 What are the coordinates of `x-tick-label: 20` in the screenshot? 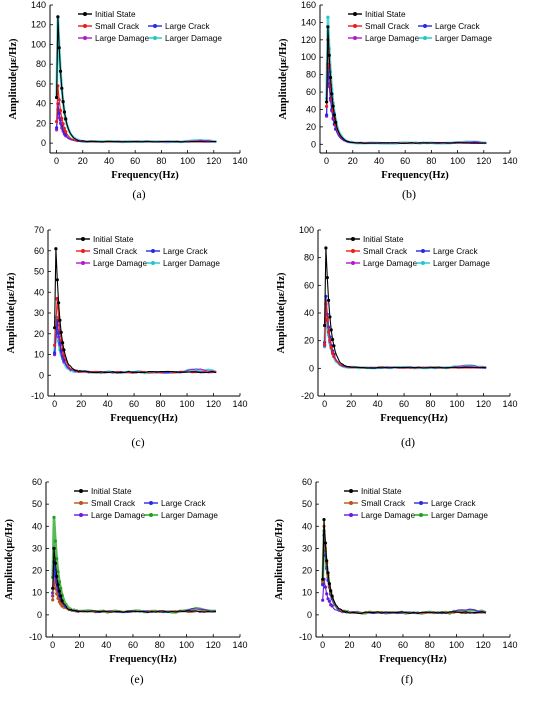 It's located at (81, 404).